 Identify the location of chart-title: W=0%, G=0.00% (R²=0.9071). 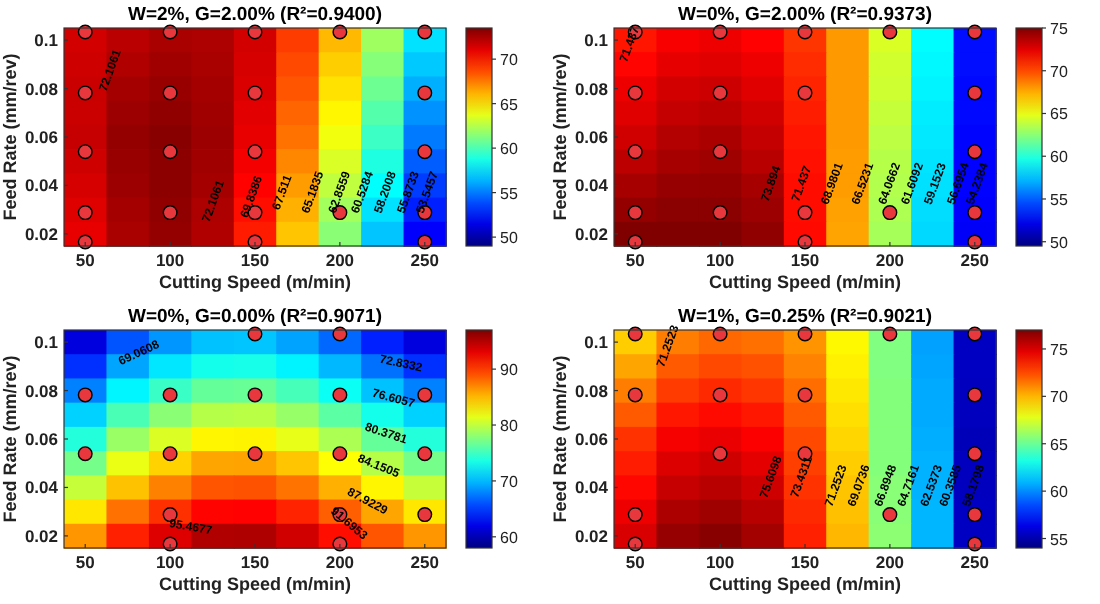
(255, 317).